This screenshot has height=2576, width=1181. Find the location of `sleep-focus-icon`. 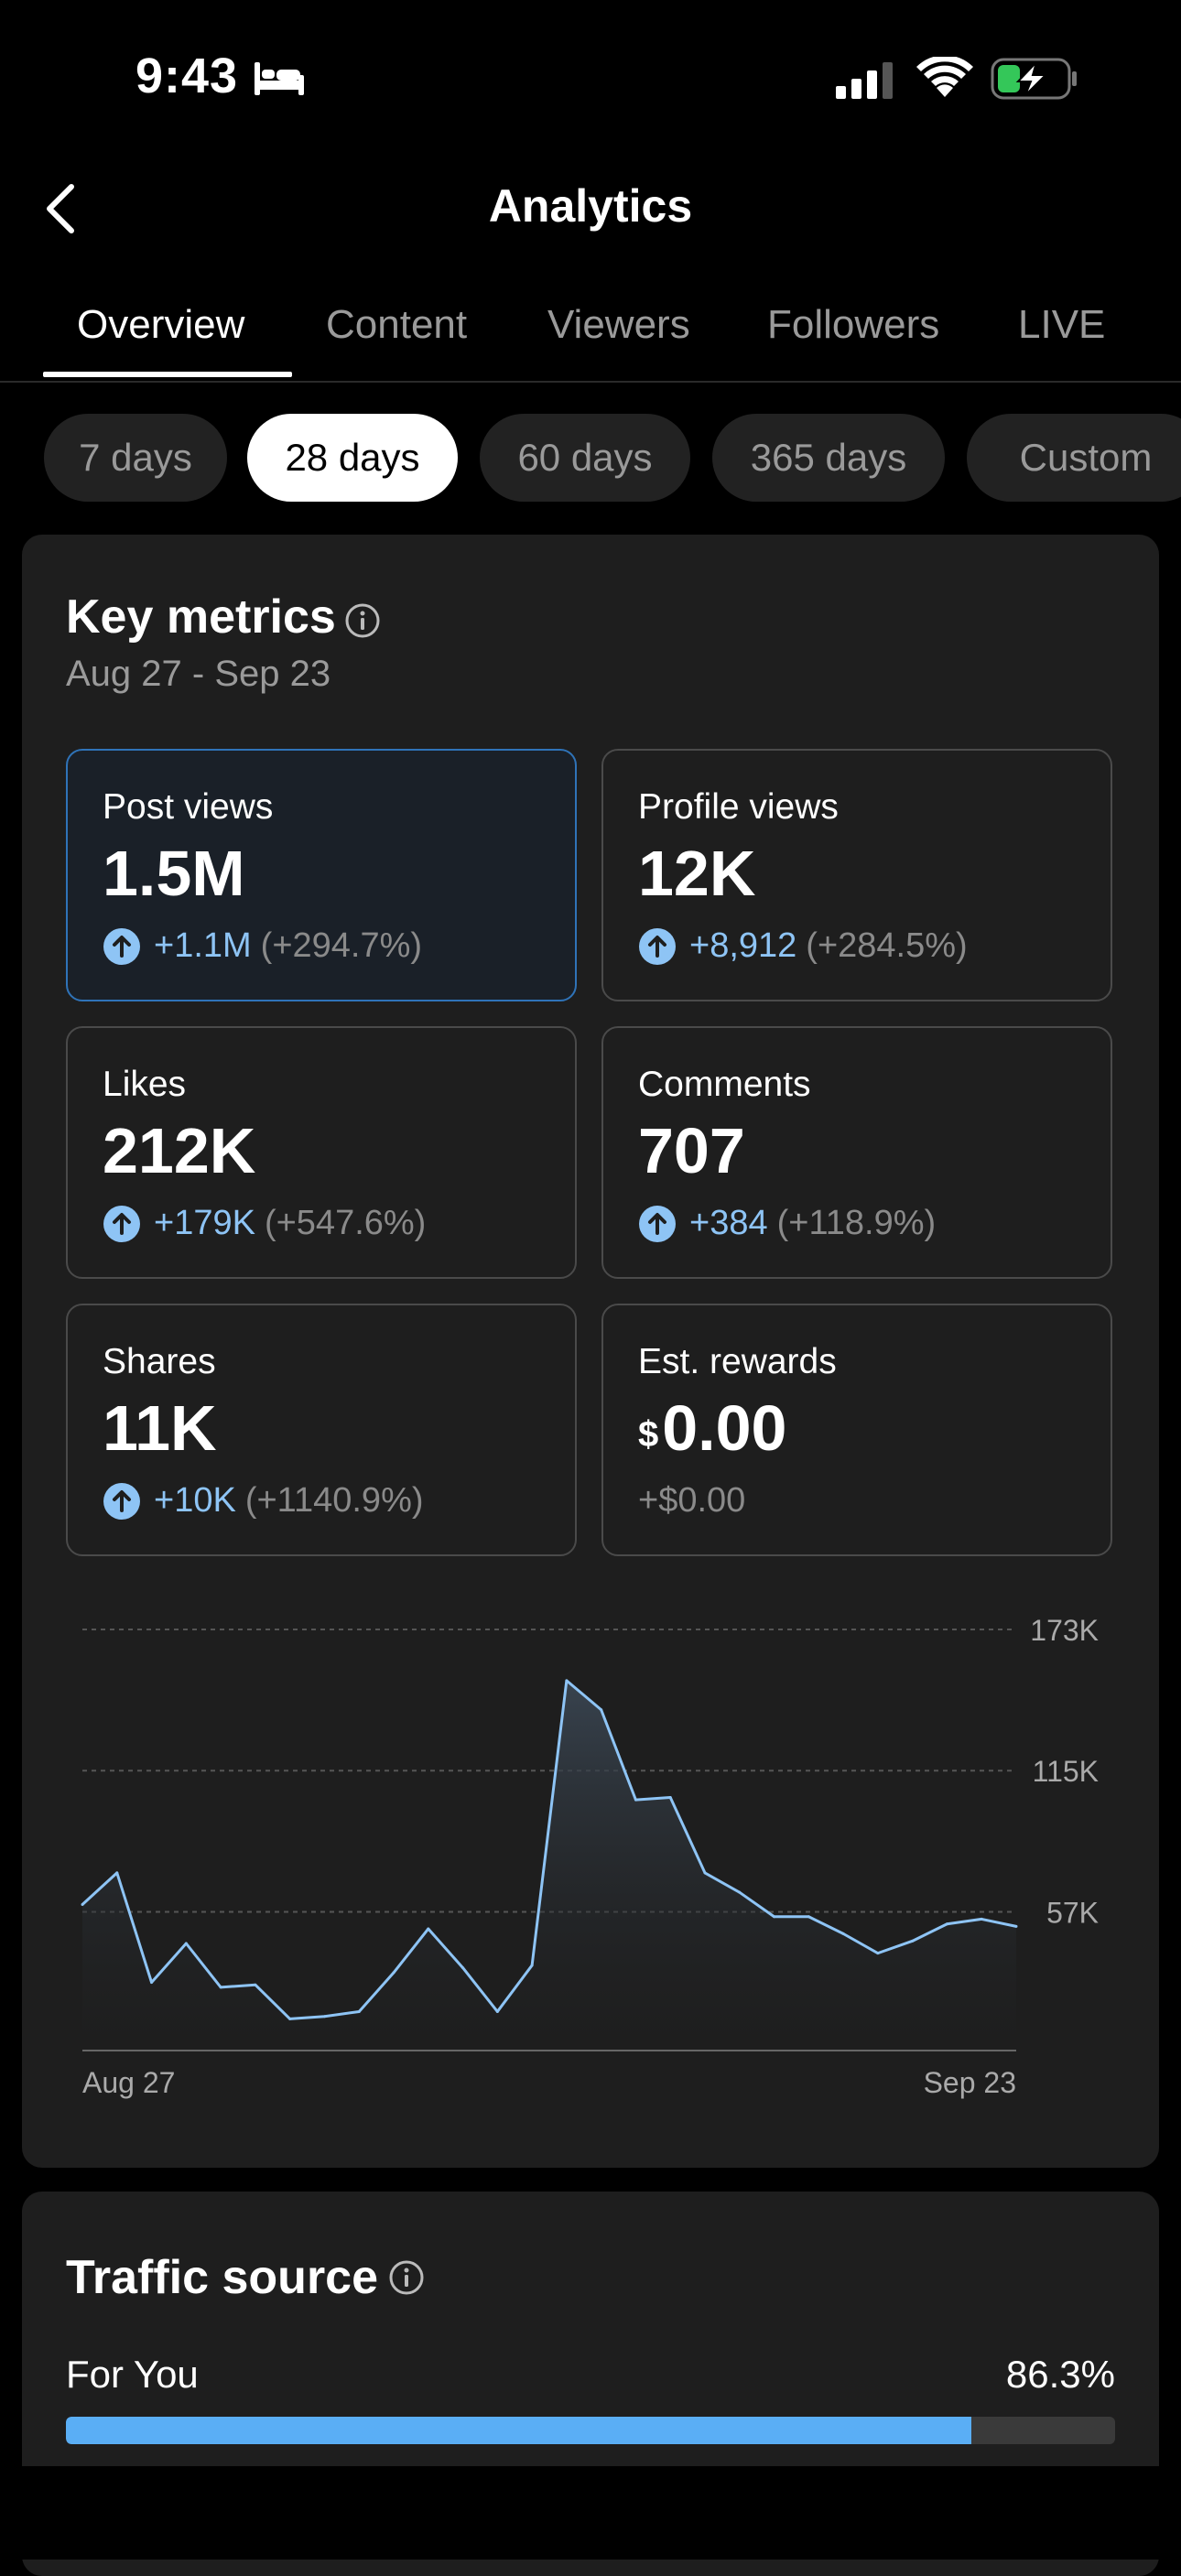

sleep-focus-icon is located at coordinates (279, 79).